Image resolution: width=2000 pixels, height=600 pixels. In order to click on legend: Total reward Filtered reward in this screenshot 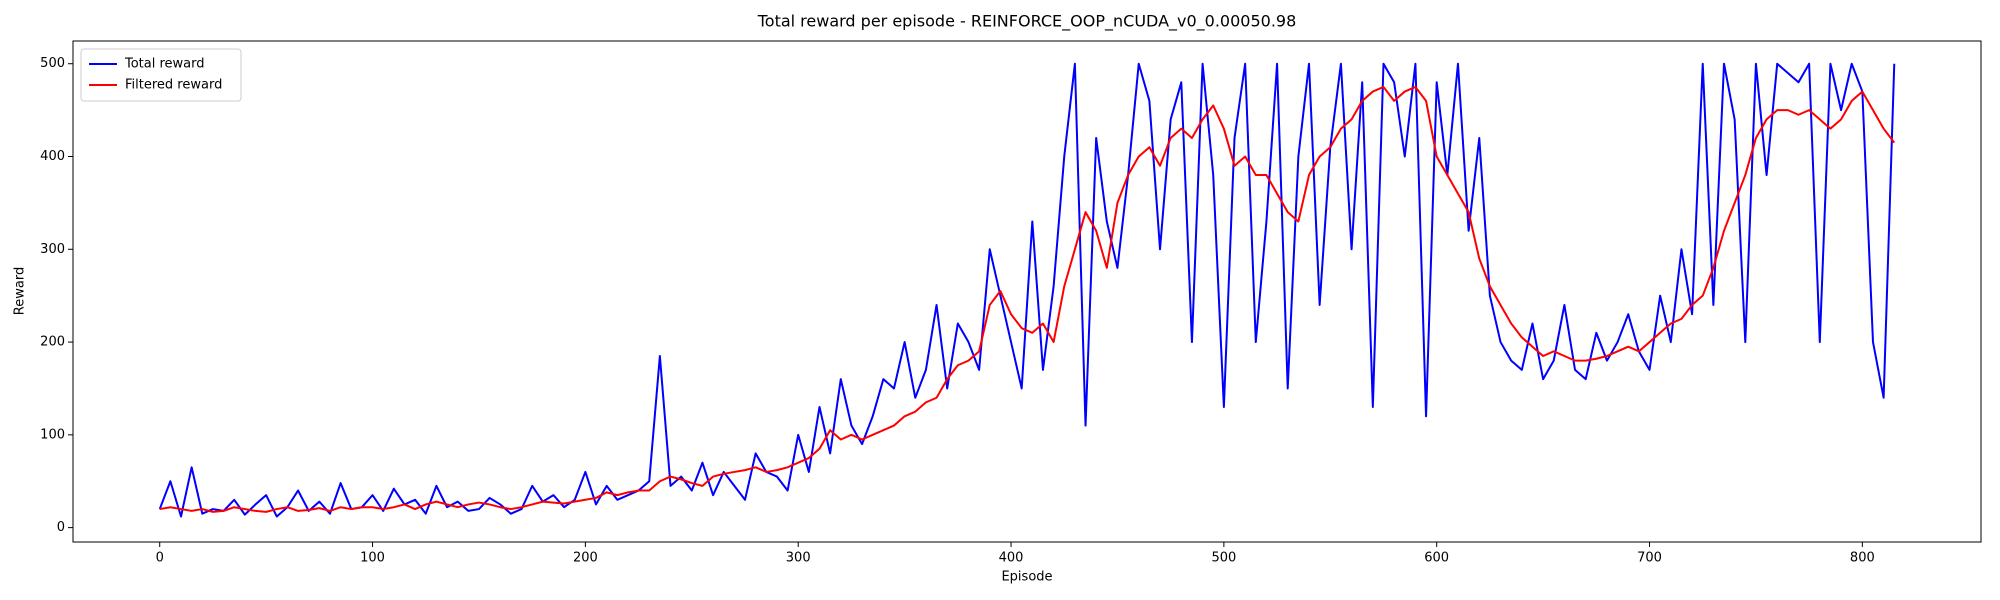, I will do `click(161, 75)`.